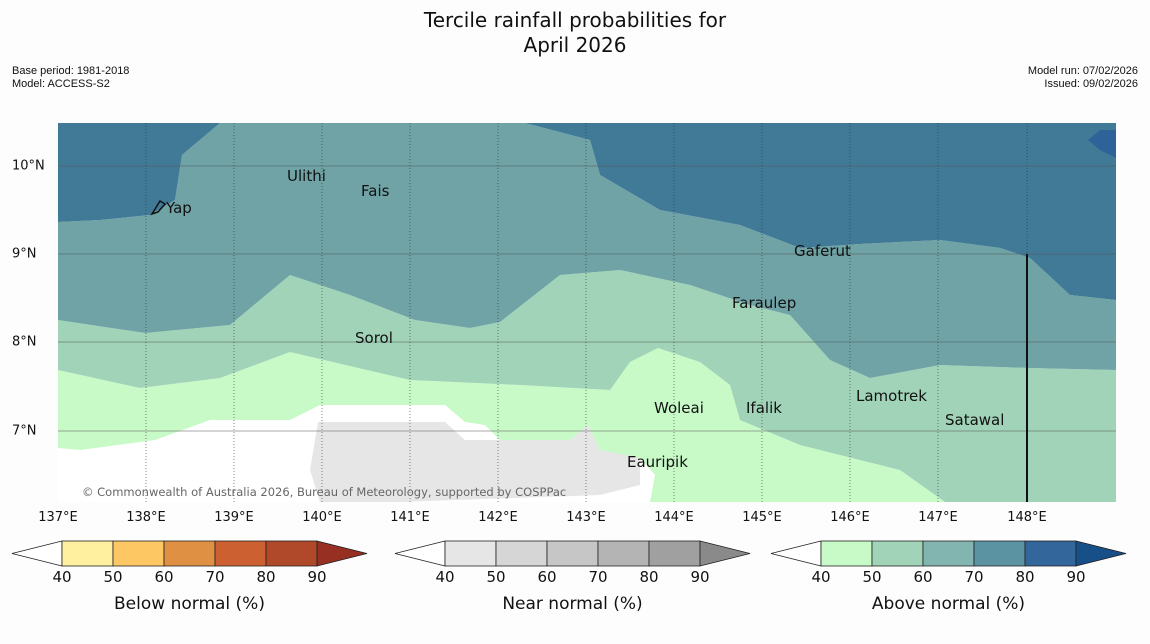  Describe the element at coordinates (572, 604) in the screenshot. I see `colorbar-title: Near normal (%)` at that location.